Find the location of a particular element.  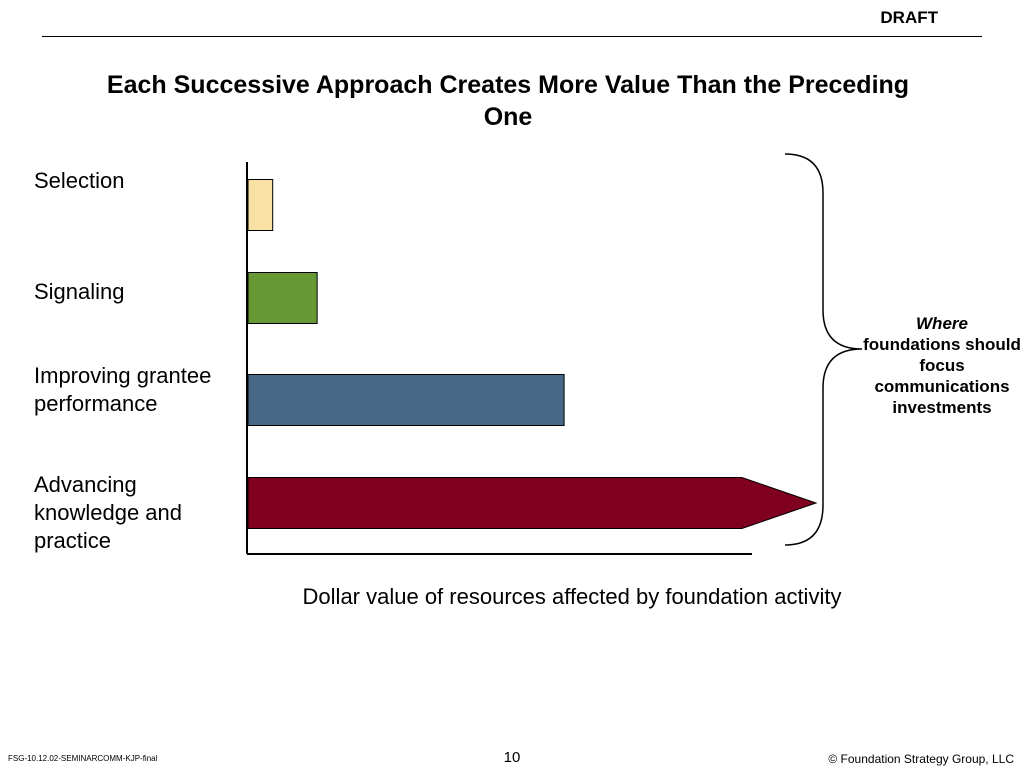

category-label-selection: Selection is located at coordinates (79, 180).